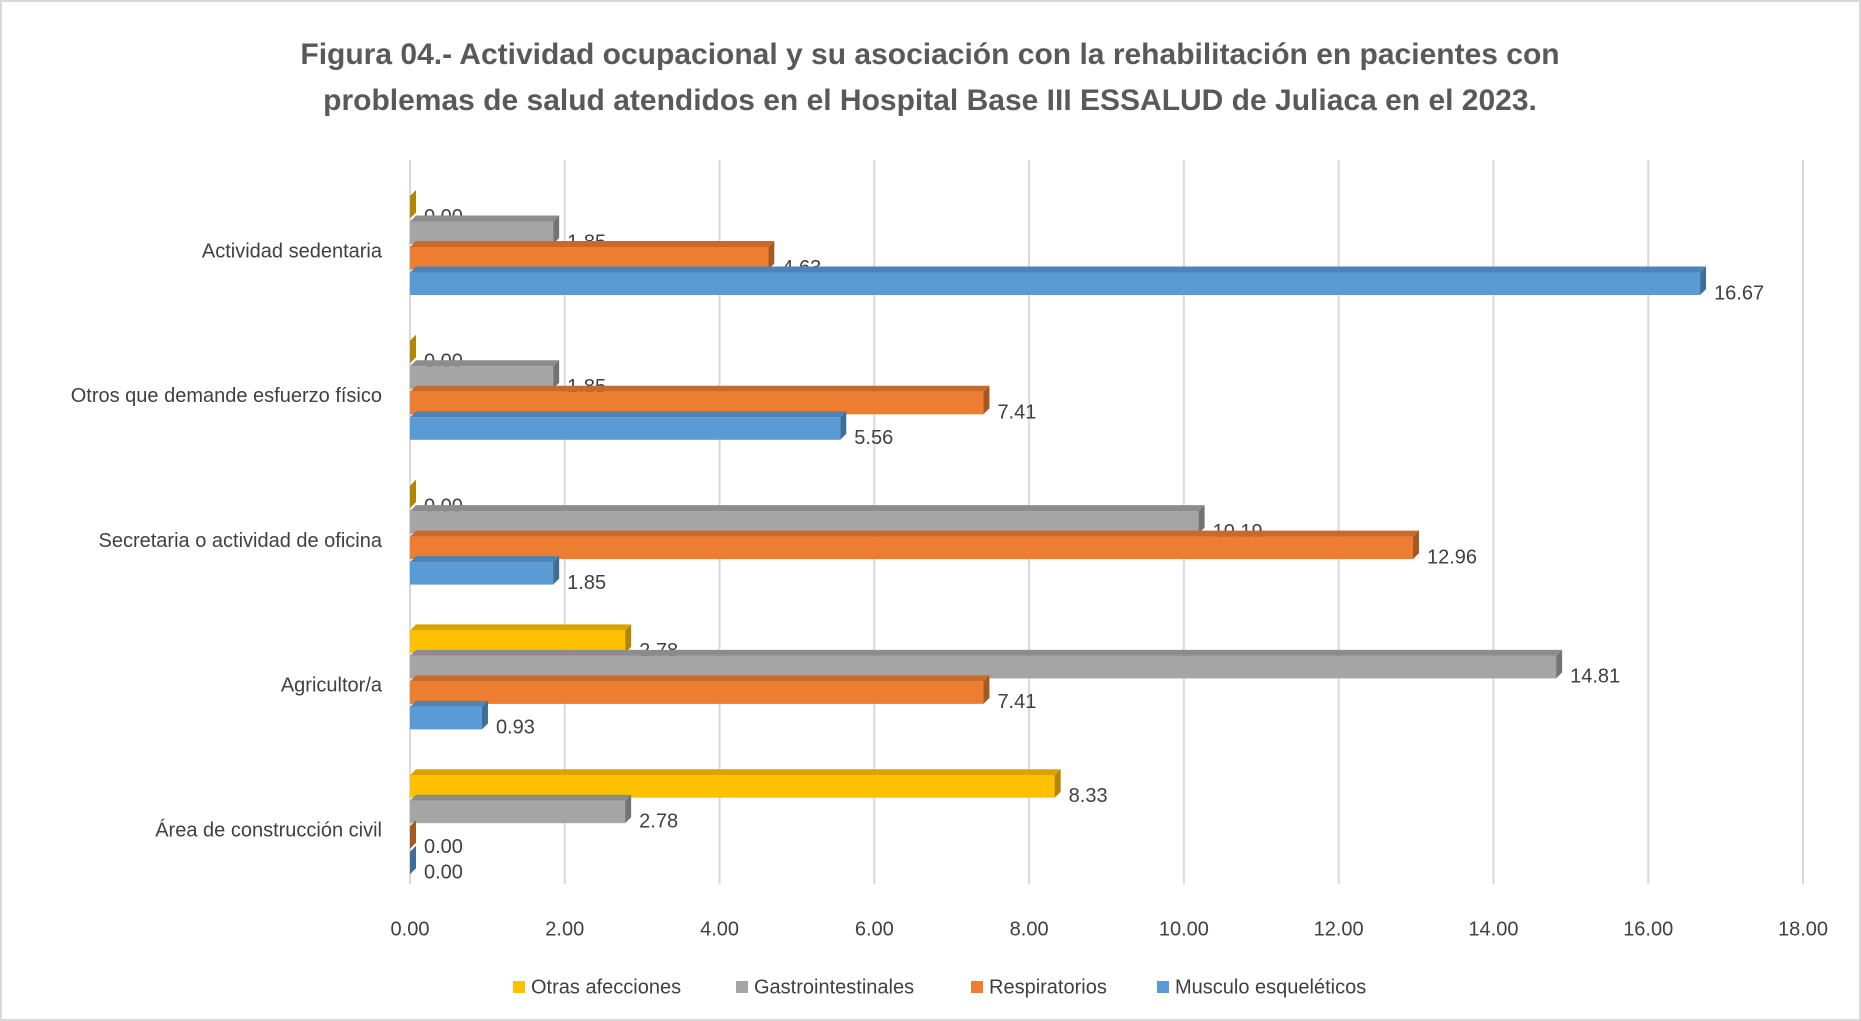 The width and height of the screenshot is (1861, 1021). I want to click on x-tick-label: 2.00, so click(564, 929).